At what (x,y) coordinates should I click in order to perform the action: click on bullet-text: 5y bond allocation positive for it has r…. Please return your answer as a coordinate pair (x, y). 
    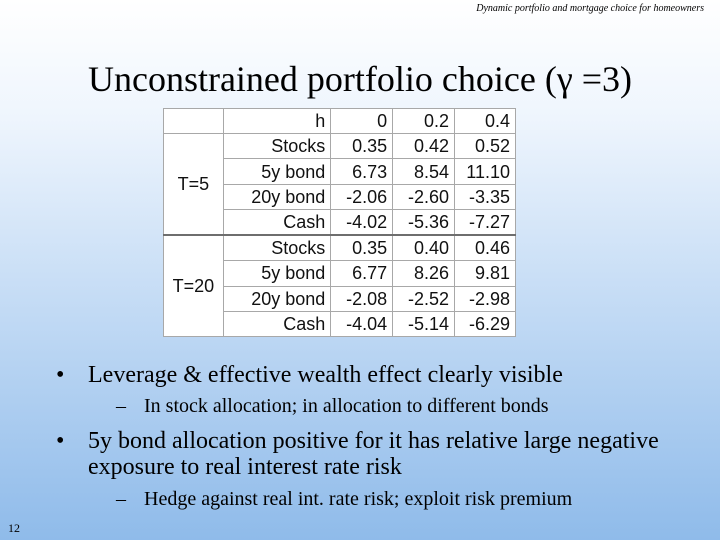
    Looking at the image, I should click on (373, 454).